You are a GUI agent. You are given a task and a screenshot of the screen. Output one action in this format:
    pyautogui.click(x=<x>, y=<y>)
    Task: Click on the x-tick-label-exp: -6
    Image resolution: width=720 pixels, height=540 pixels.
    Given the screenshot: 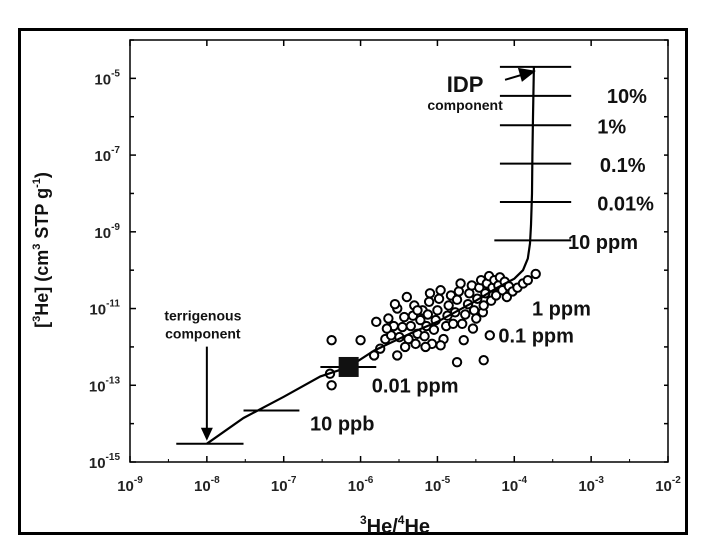 What is the action you would take?
    pyautogui.click(x=368, y=480)
    